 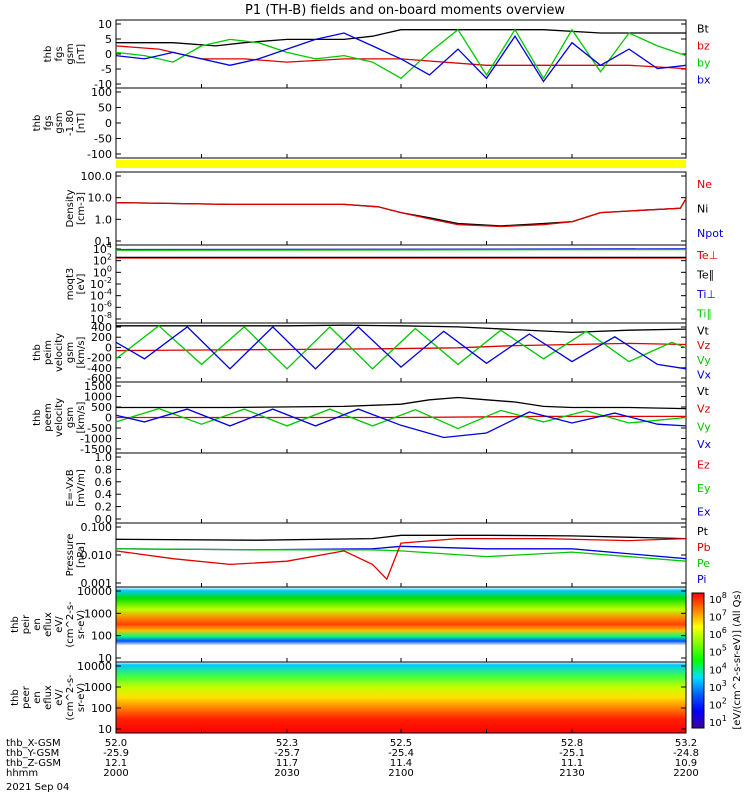 I want to click on x-tick-label: -25.1, so click(x=572, y=753).